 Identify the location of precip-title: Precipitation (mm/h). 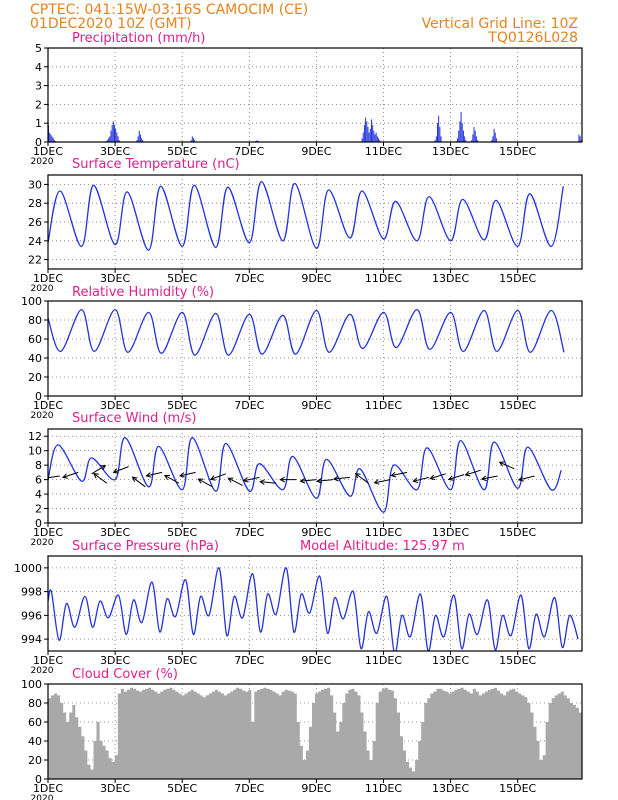
(138, 38).